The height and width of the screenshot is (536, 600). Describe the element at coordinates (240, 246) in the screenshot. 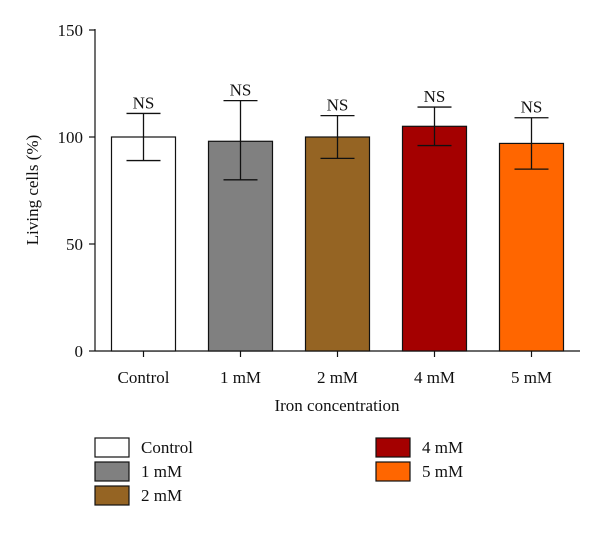

I see `bar-1-mm` at that location.